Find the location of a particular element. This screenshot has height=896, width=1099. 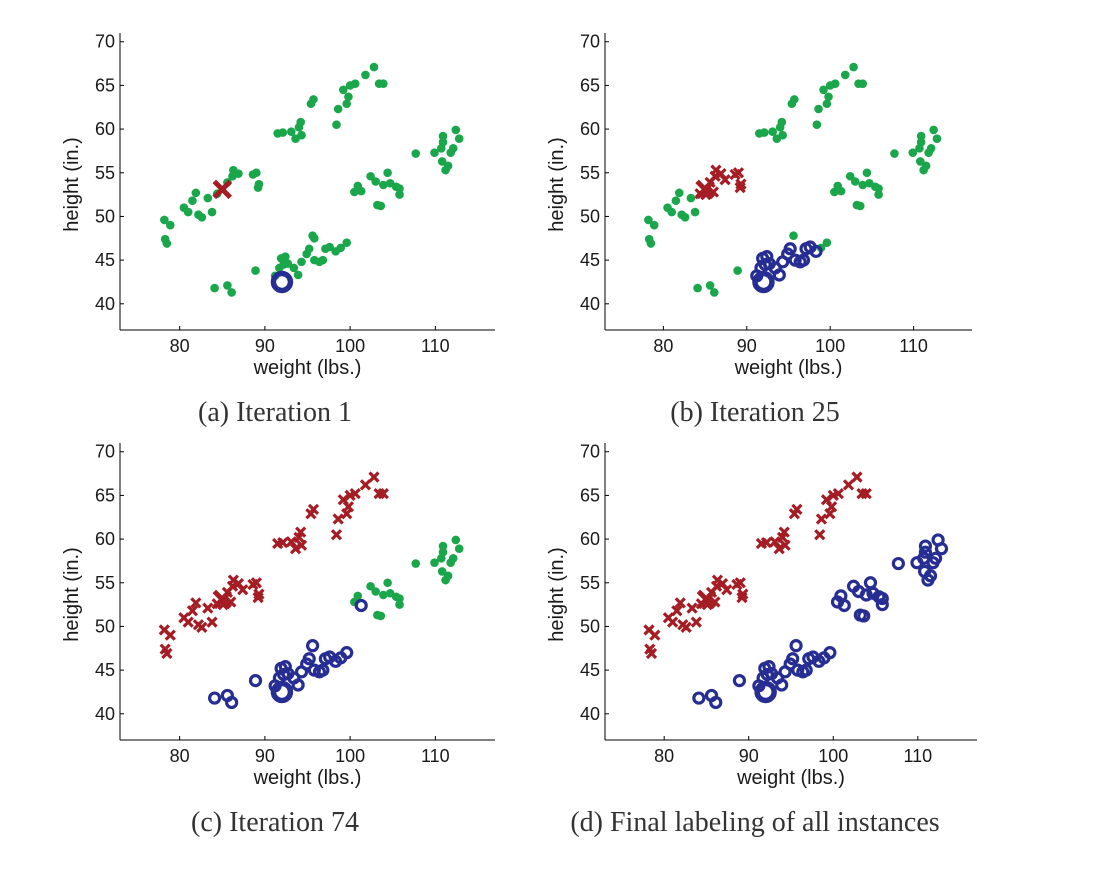

x-tick-label: 90 is located at coordinates (749, 756).